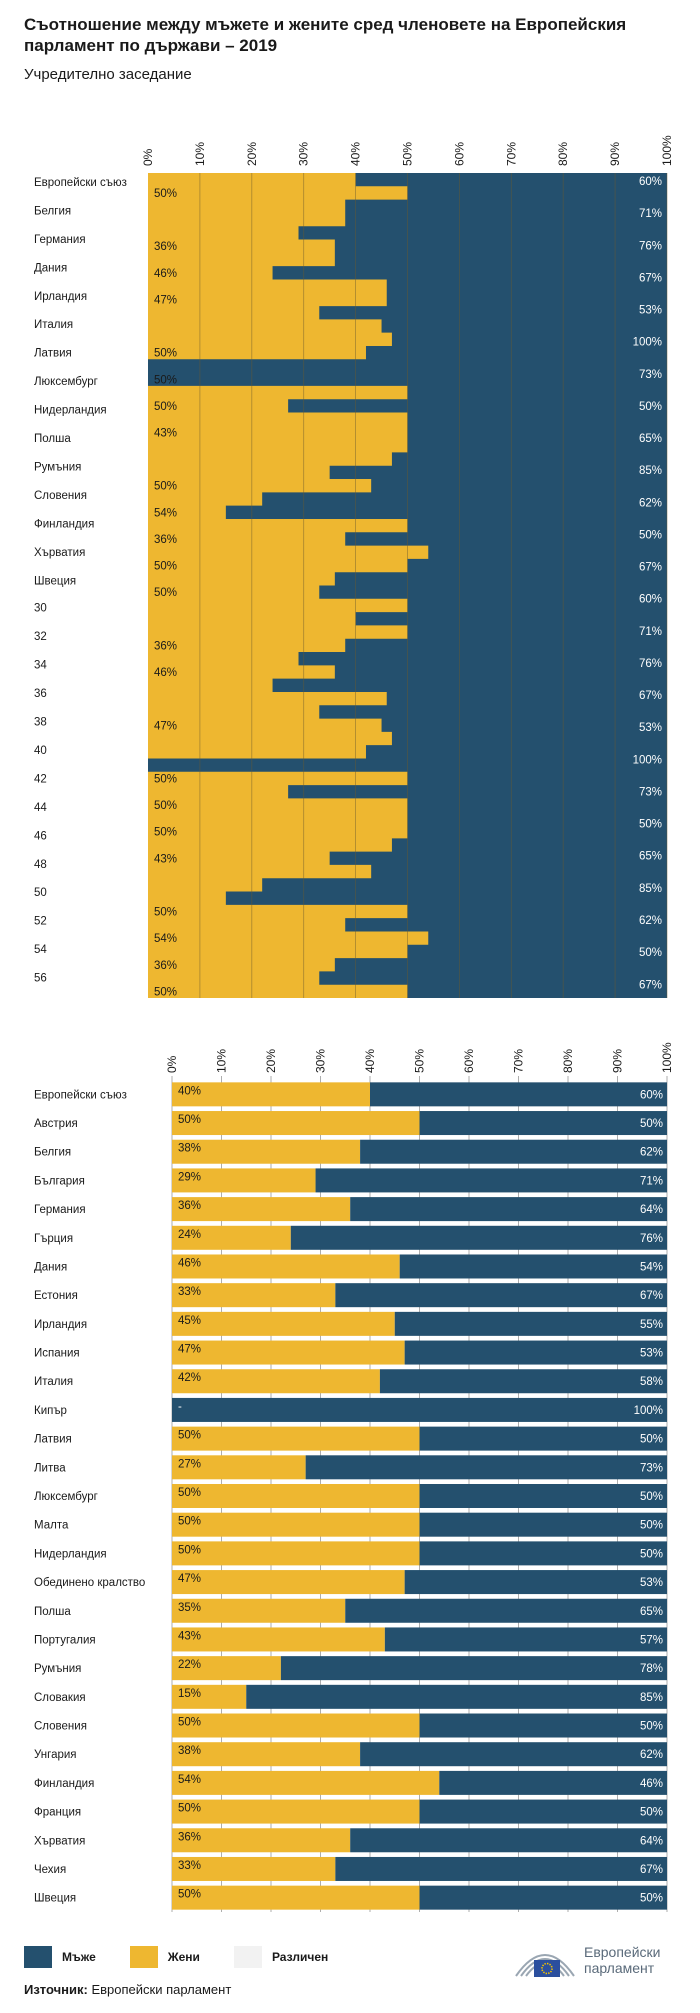 This screenshot has width=700, height=2013. I want to click on chart1-category-label: Германия, so click(60, 240).